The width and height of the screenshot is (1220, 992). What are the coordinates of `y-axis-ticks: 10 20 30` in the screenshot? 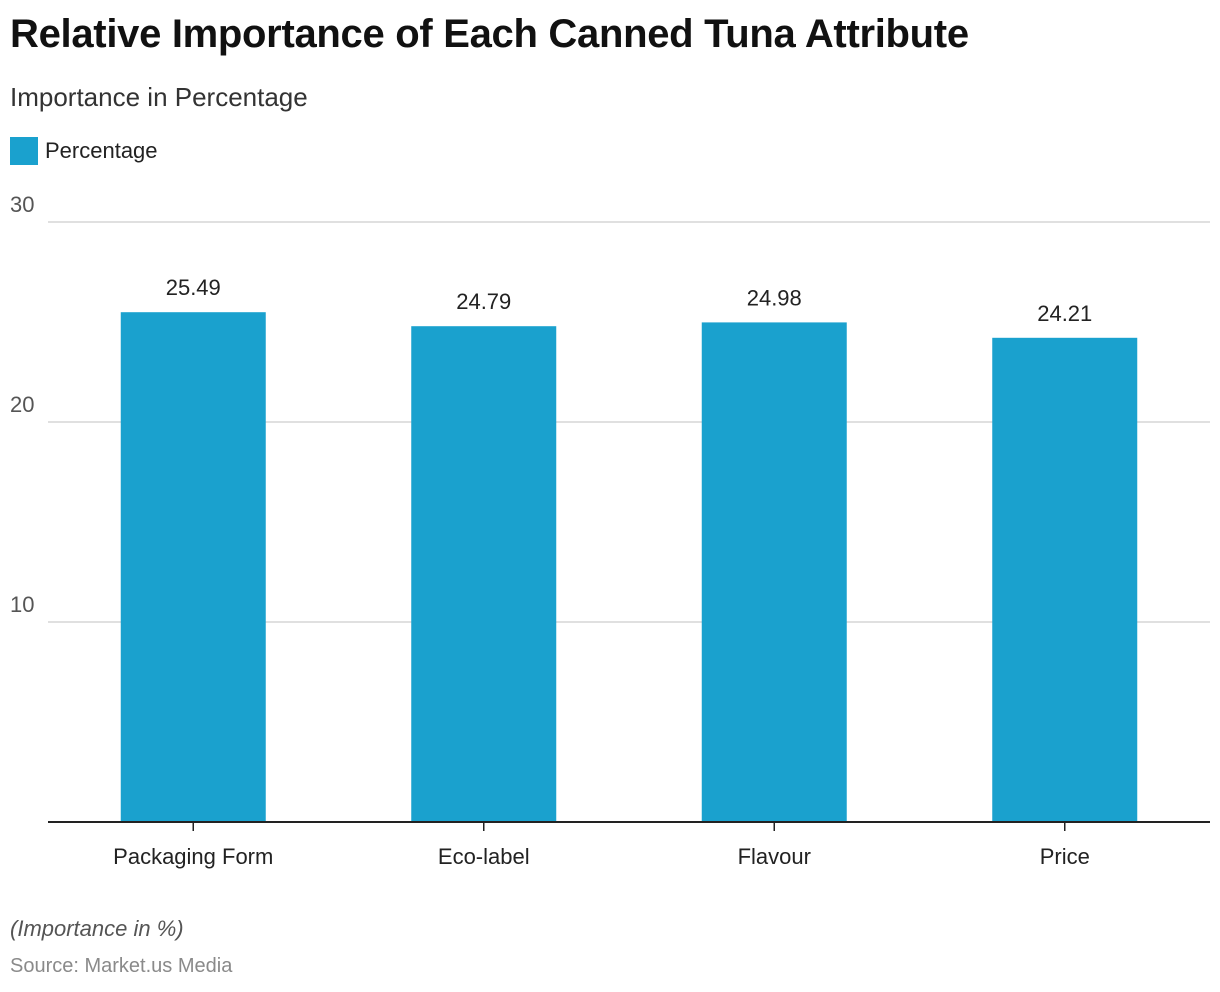 It's located at (22, 404).